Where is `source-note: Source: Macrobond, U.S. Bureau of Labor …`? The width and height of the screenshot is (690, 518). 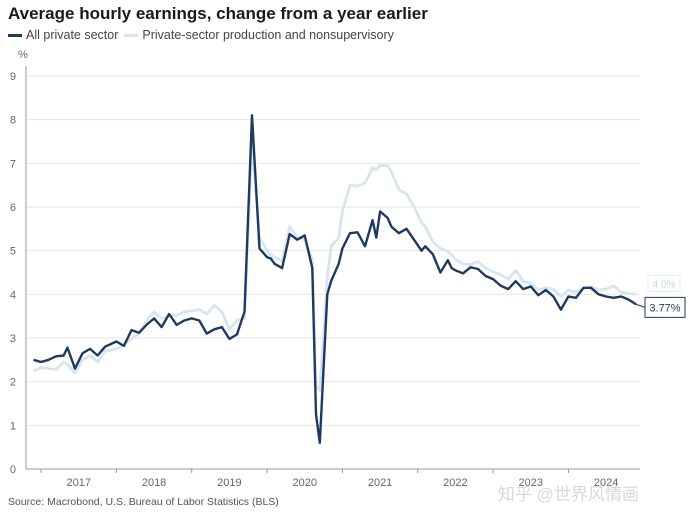
source-note: Source: Macrobond, U.S. Bureau of Labor … is located at coordinates (143, 502).